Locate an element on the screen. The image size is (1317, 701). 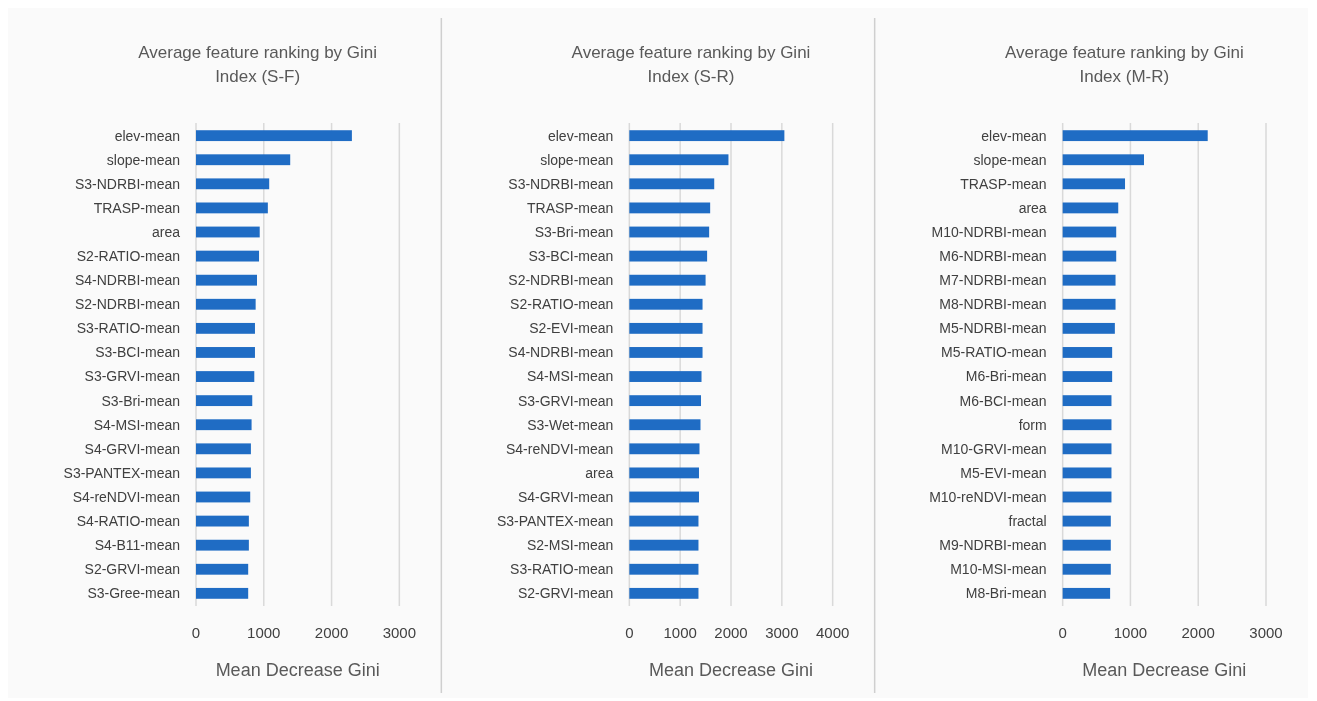
y-tick-label: form is located at coordinates (1032, 424).